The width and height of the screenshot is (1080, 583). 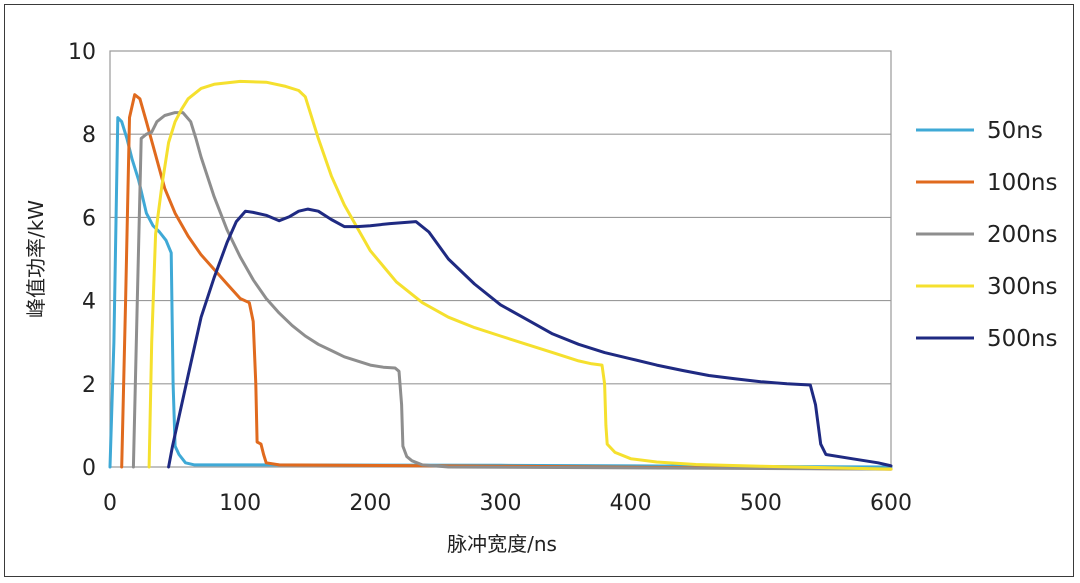 I want to click on y-tick-label: 2, so click(x=89, y=385).